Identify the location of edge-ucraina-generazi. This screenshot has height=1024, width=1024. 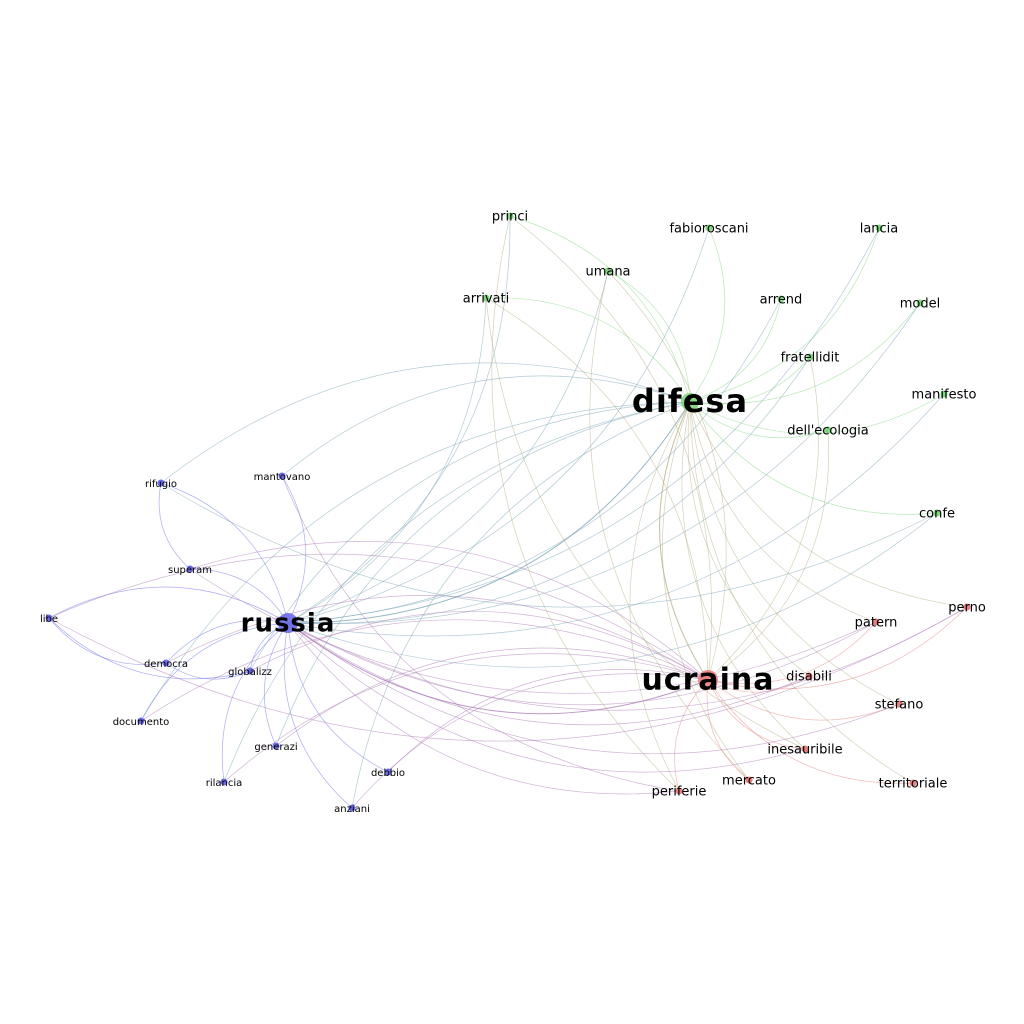
(492, 697).